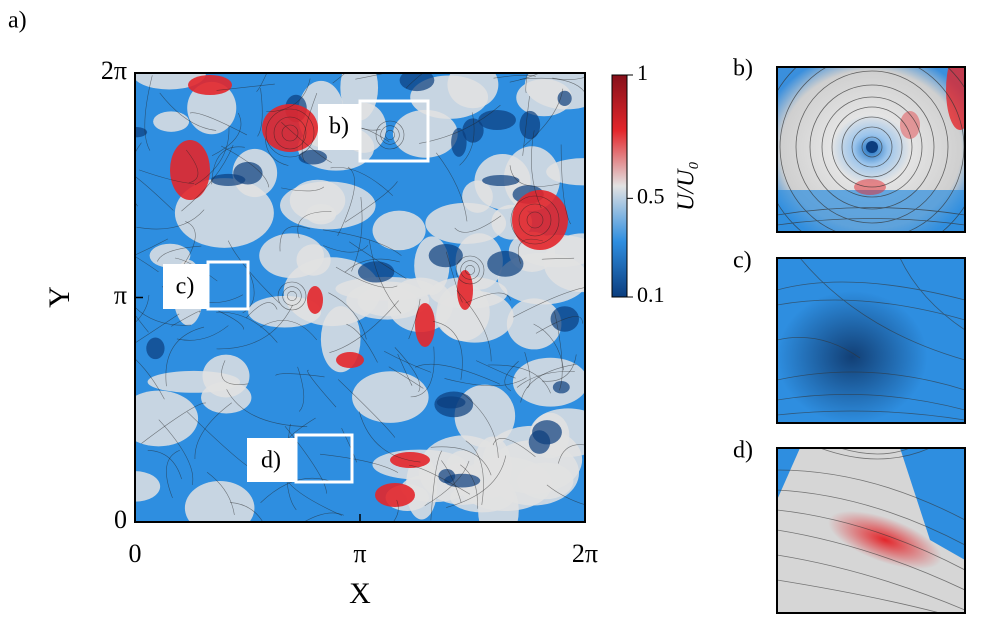 This screenshot has width=997, height=627. I want to click on y-axis-label: Y, so click(59, 297).